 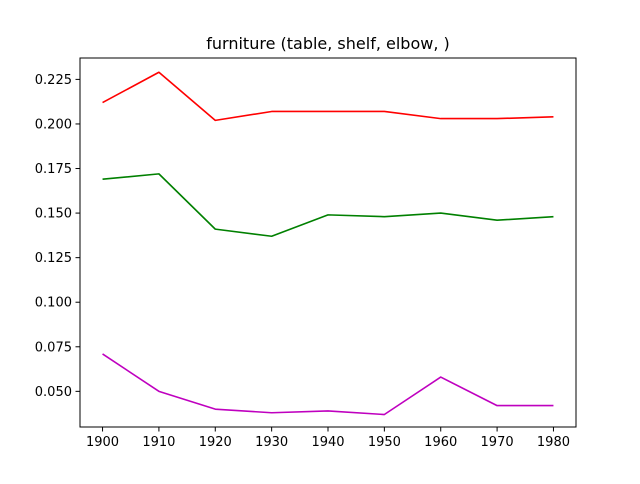 What do you see at coordinates (53, 169) in the screenshot?
I see `y-tick-label: 0.175` at bounding box center [53, 169].